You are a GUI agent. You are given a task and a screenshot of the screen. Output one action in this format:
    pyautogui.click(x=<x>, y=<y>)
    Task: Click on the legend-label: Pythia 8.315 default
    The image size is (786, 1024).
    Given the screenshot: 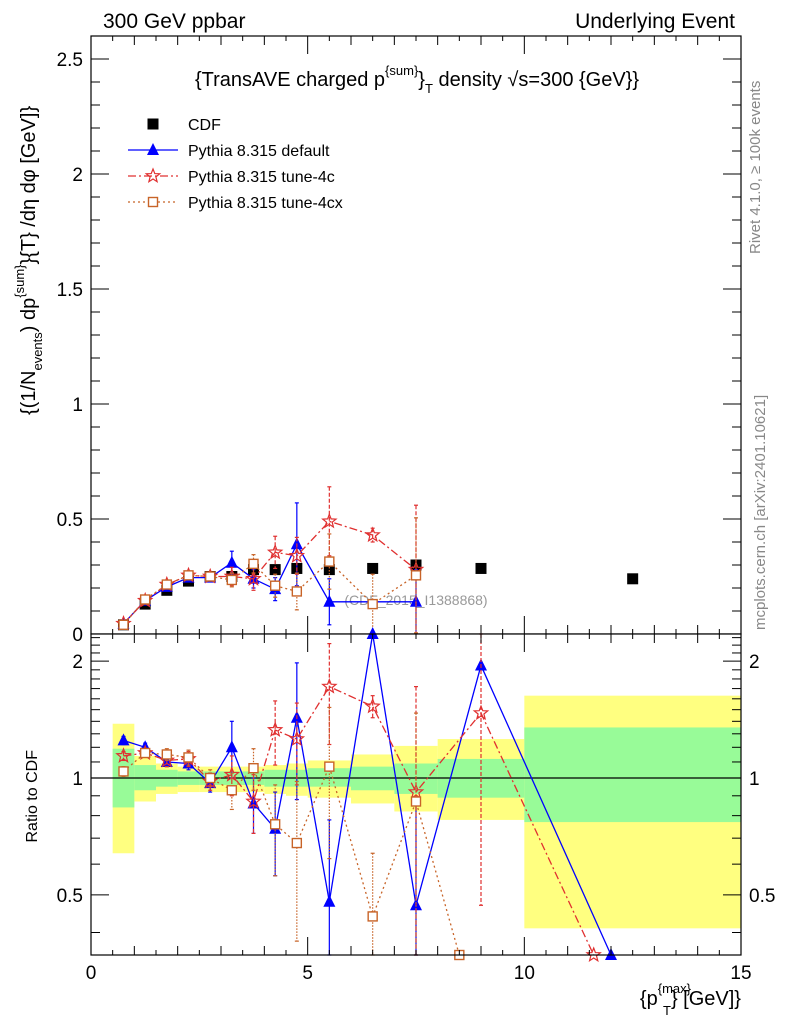 What is the action you would take?
    pyautogui.click(x=259, y=151)
    